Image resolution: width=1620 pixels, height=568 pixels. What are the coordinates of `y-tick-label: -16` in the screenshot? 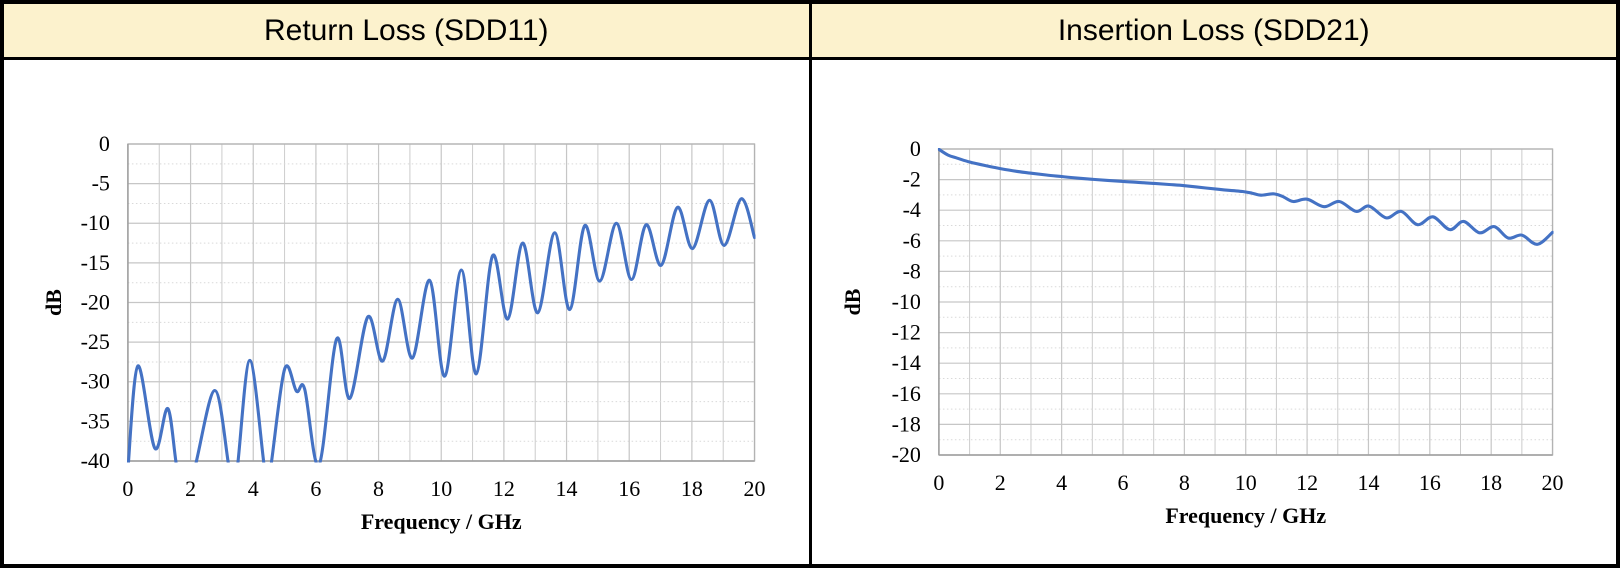 It's located at (905, 393).